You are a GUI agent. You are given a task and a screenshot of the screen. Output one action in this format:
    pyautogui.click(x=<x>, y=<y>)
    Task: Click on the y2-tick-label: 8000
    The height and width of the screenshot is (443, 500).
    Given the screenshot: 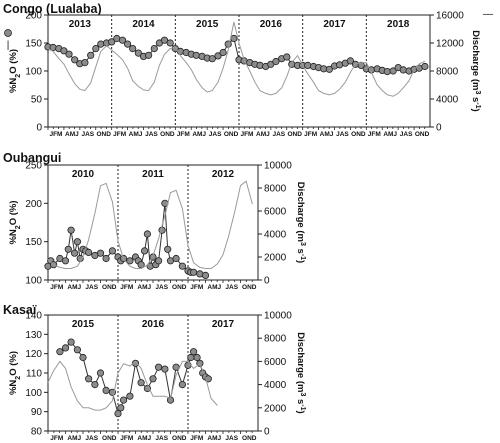 What is the action you would take?
    pyautogui.click(x=275, y=339)
    